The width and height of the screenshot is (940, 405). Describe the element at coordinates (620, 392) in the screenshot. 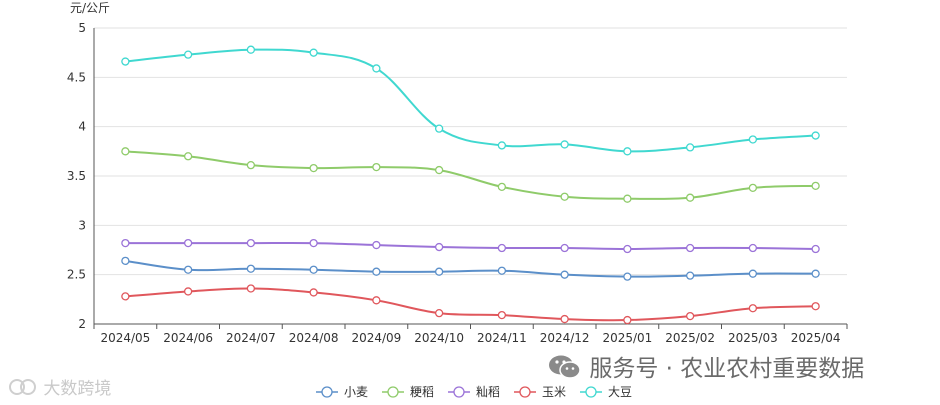

I see `legend-label: 大豆` at that location.